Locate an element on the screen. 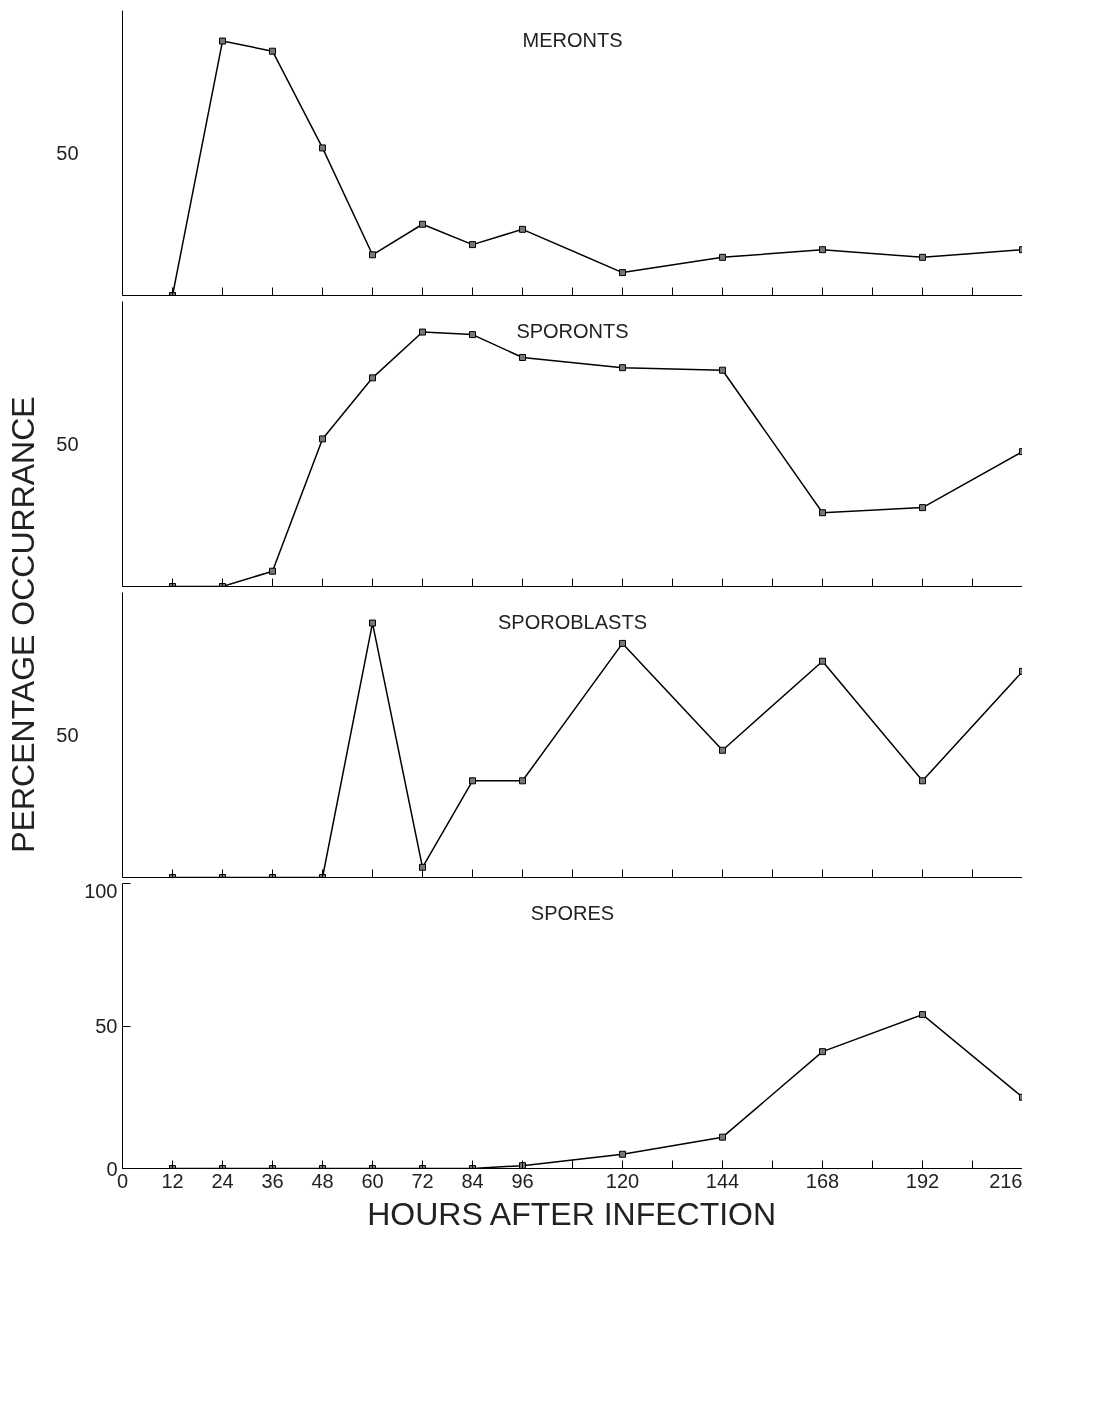  x-tick-label: 72 is located at coordinates (422, 1180).